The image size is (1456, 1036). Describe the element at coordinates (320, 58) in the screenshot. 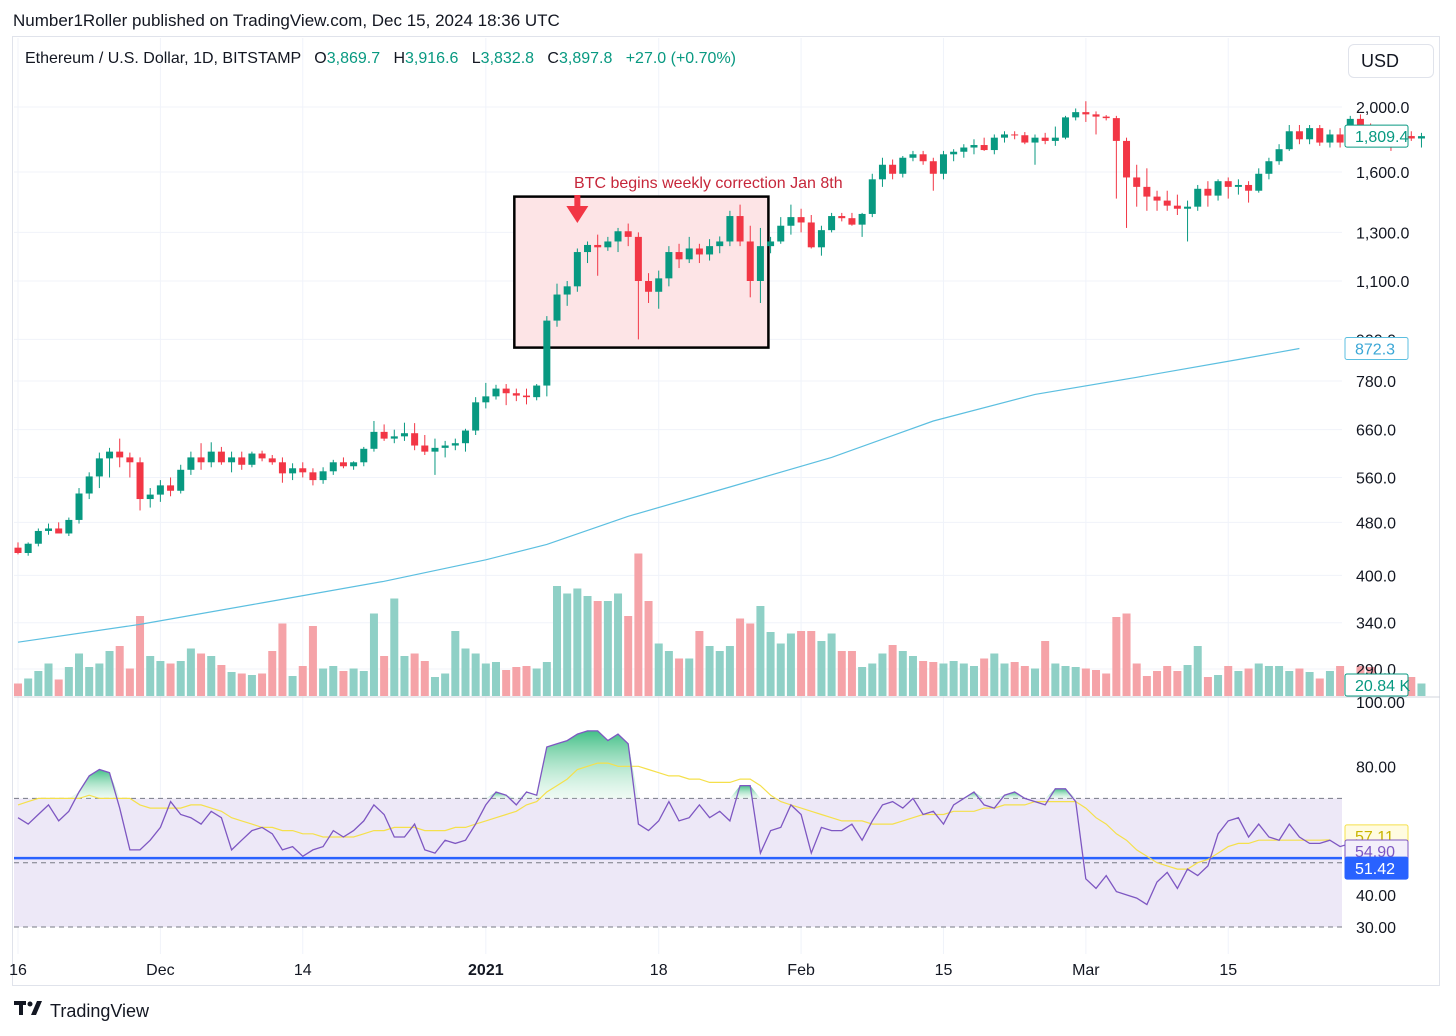

I see `open-label: O` at that location.